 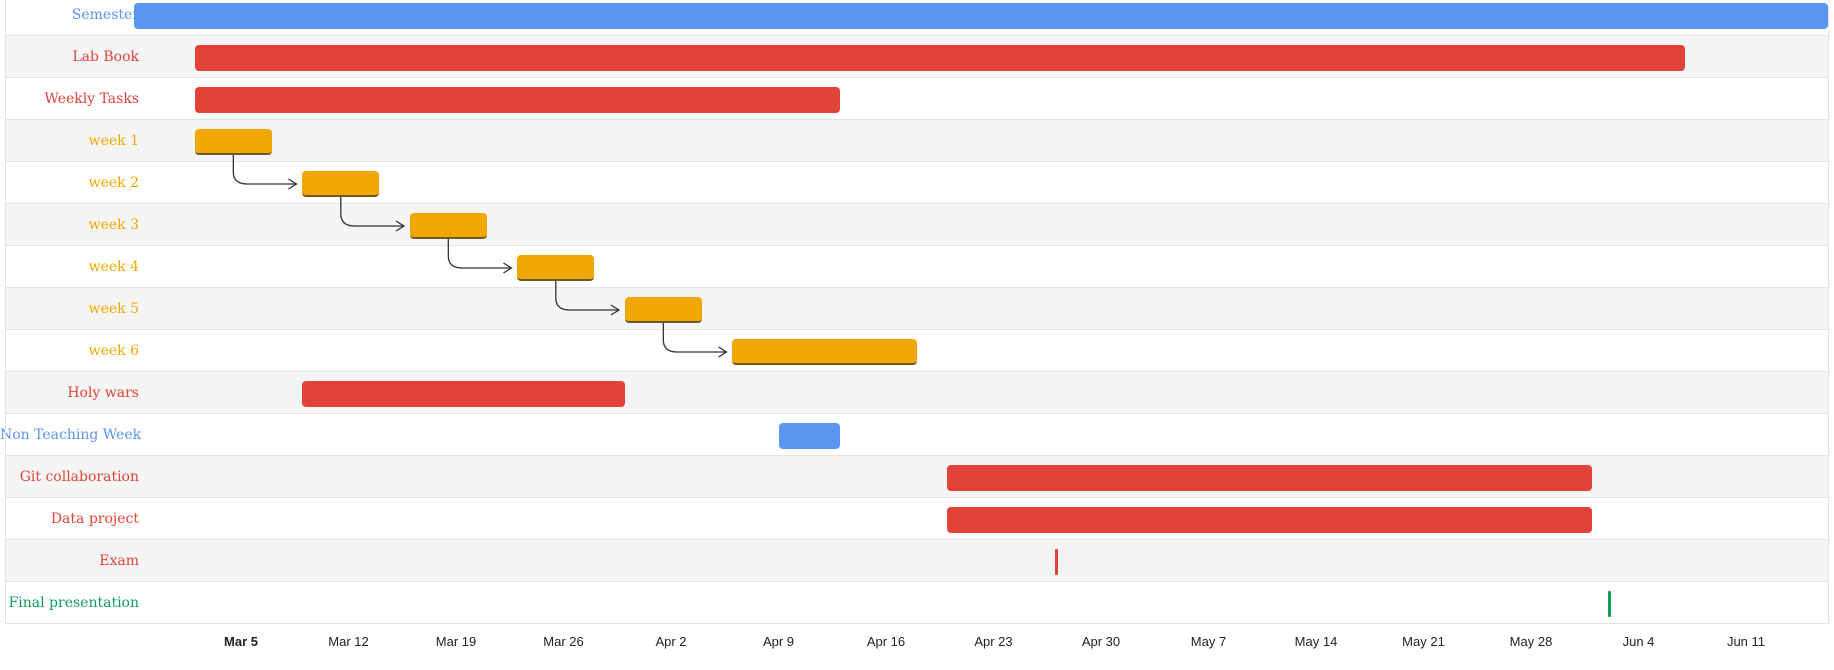 I want to click on task-label: Weekly Tasks, so click(x=91, y=99).